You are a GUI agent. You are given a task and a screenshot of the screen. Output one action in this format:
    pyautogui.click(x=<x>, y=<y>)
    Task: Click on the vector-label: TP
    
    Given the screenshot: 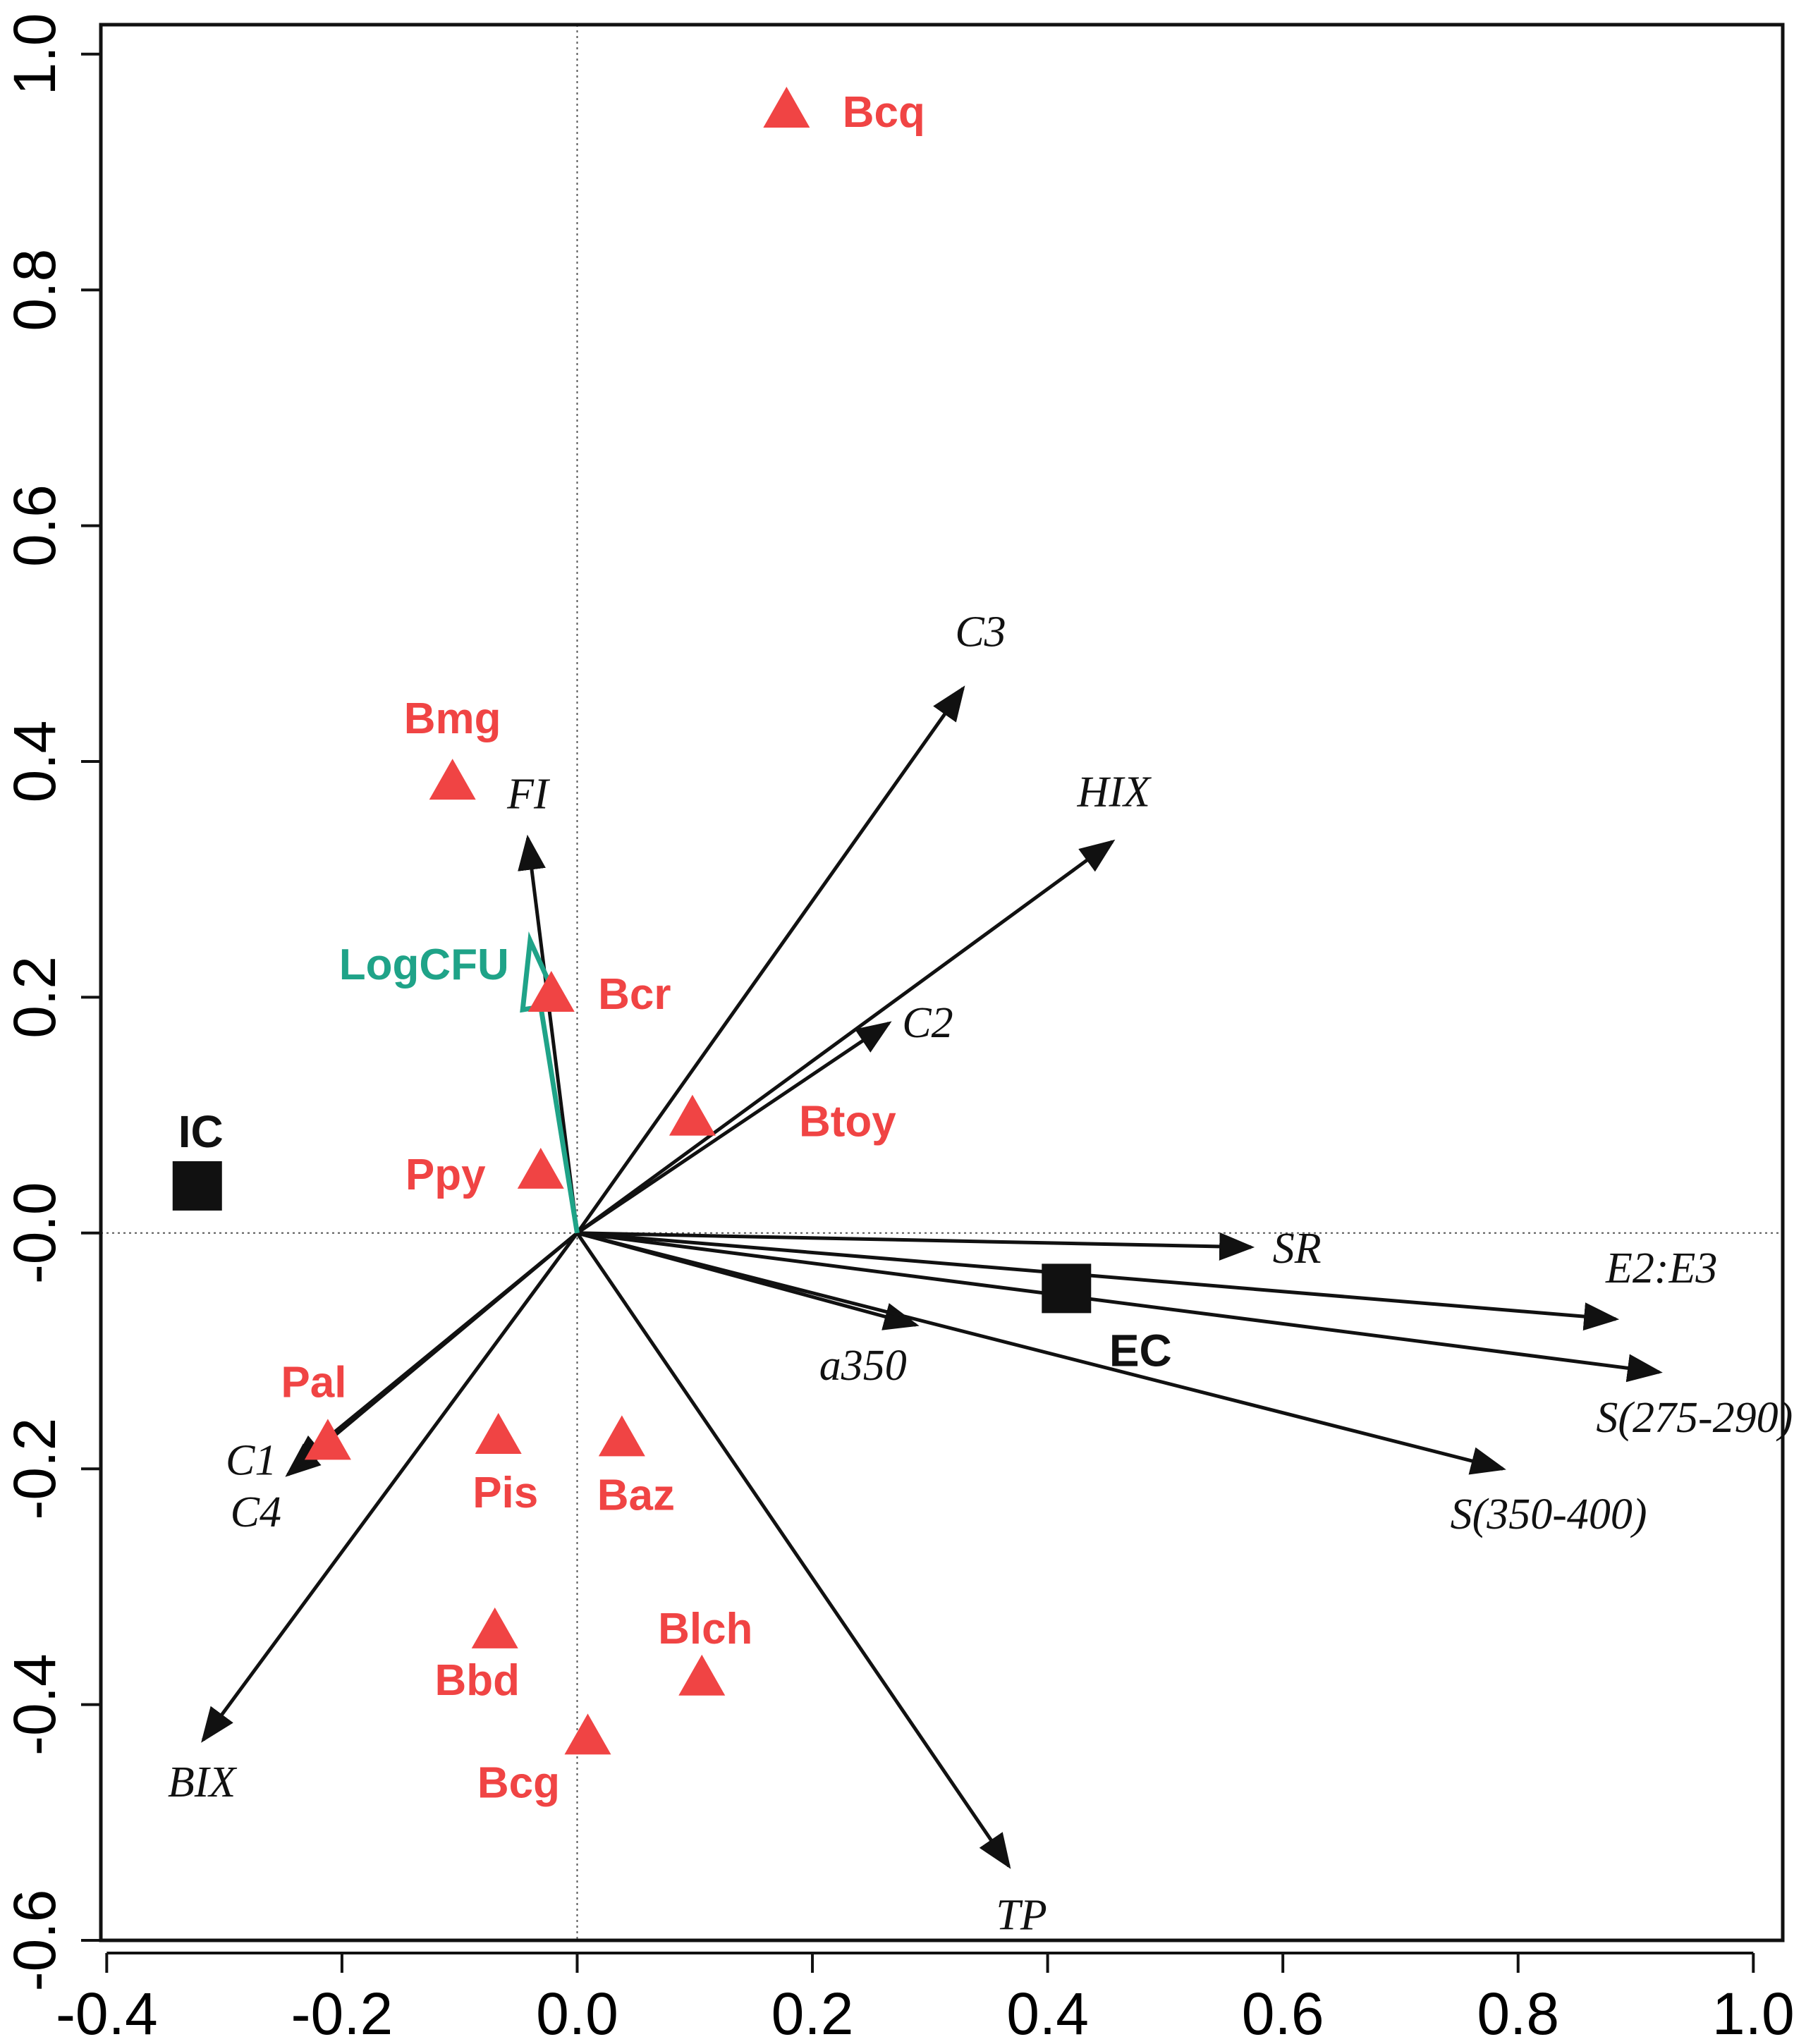 What is the action you would take?
    pyautogui.click(x=1021, y=1916)
    